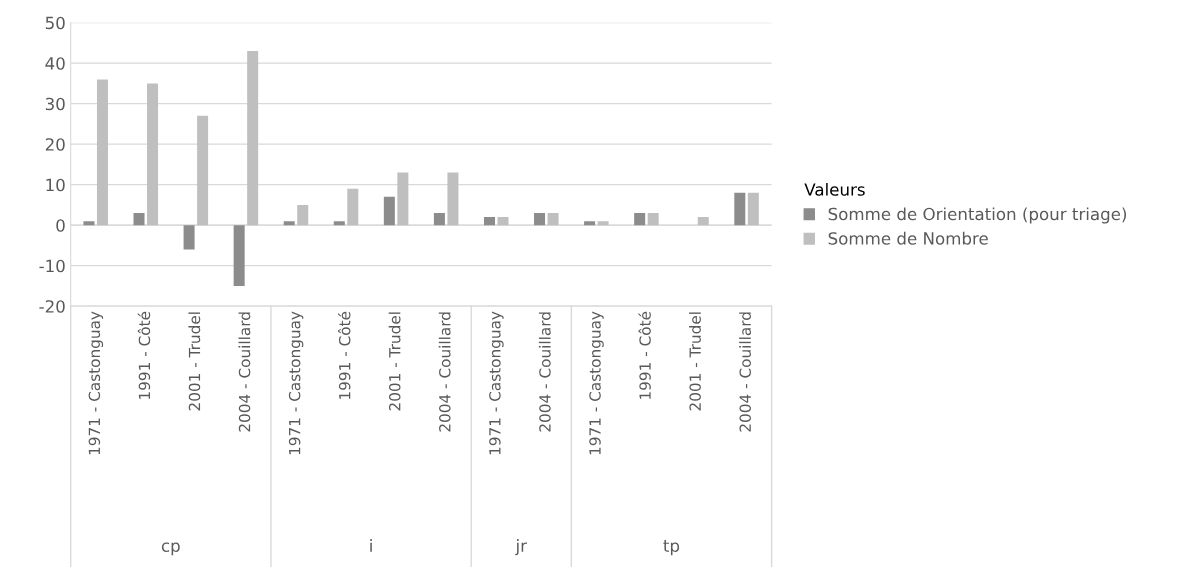 The image size is (1178, 567). What do you see at coordinates (60, 225) in the screenshot?
I see `y-tick-label: 0` at bounding box center [60, 225].